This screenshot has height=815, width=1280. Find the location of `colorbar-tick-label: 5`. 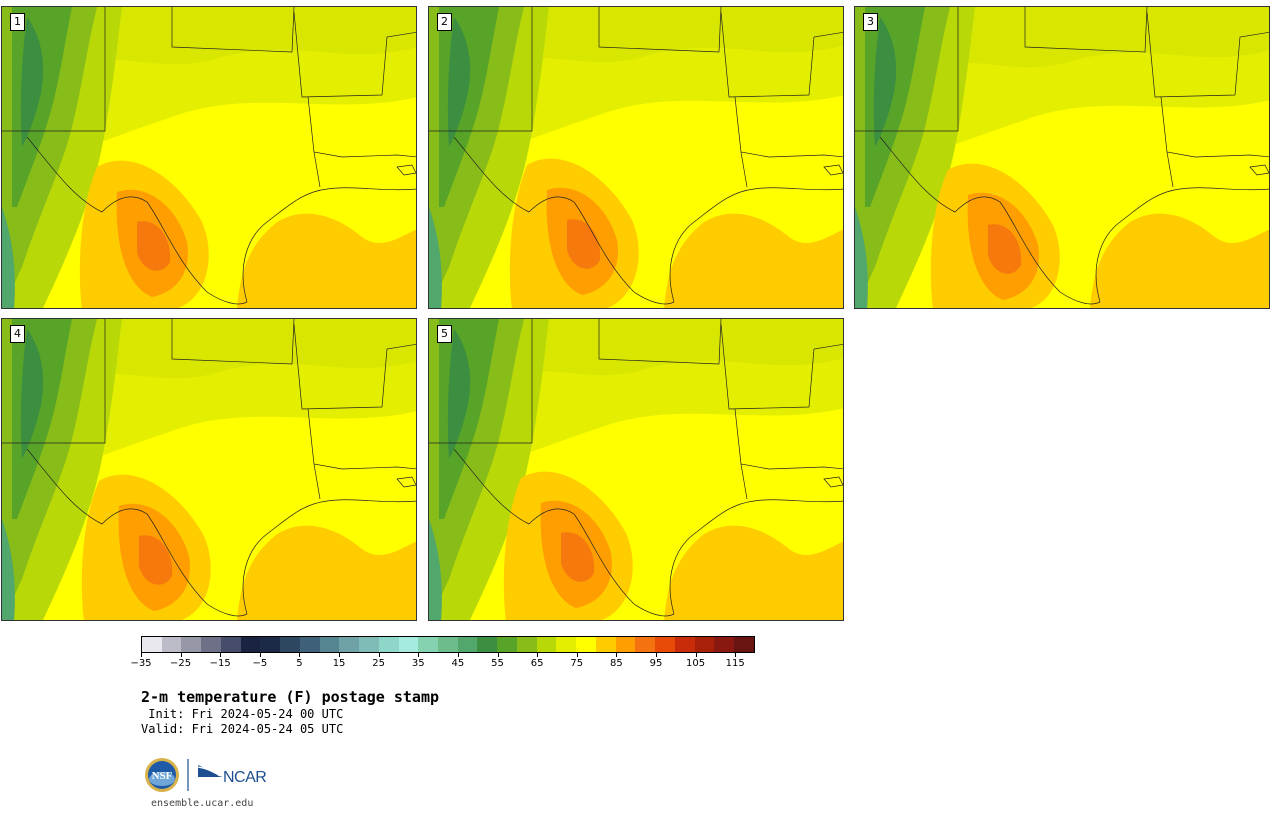

colorbar-tick-label: 5 is located at coordinates (299, 663).